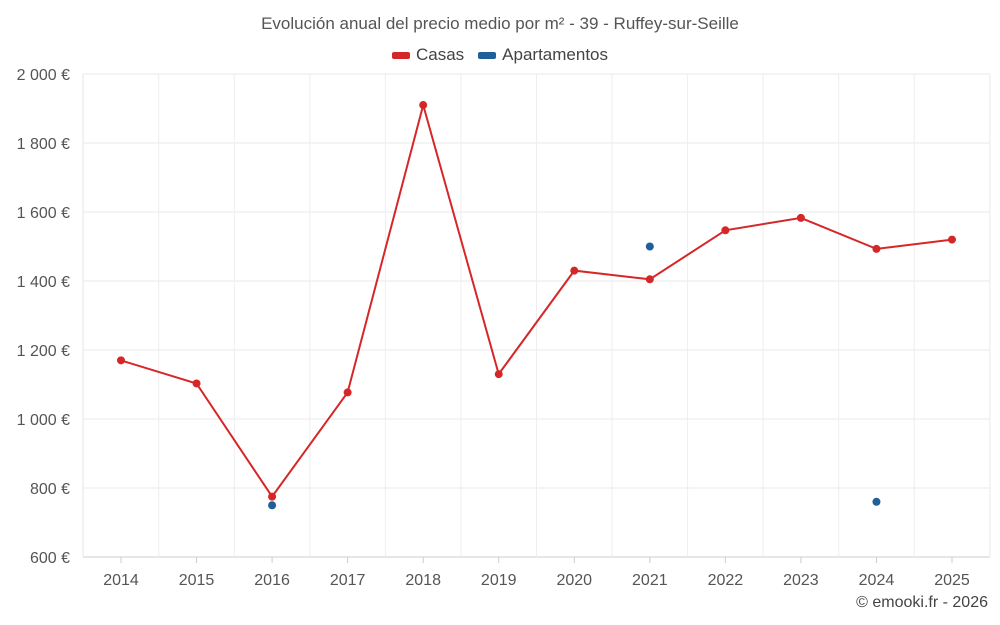  I want to click on x-tick-label: 2019, so click(499, 580).